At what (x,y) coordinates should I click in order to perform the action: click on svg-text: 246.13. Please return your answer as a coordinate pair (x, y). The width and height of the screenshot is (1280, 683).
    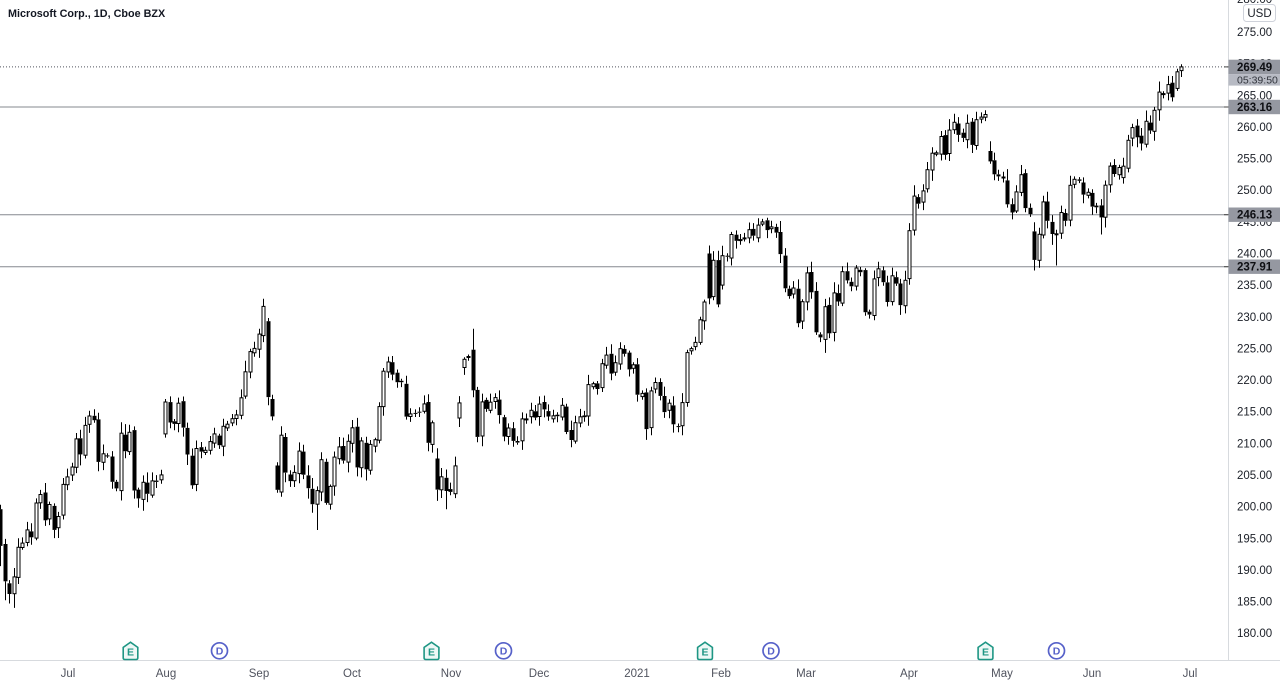
    Looking at the image, I should click on (1254, 216).